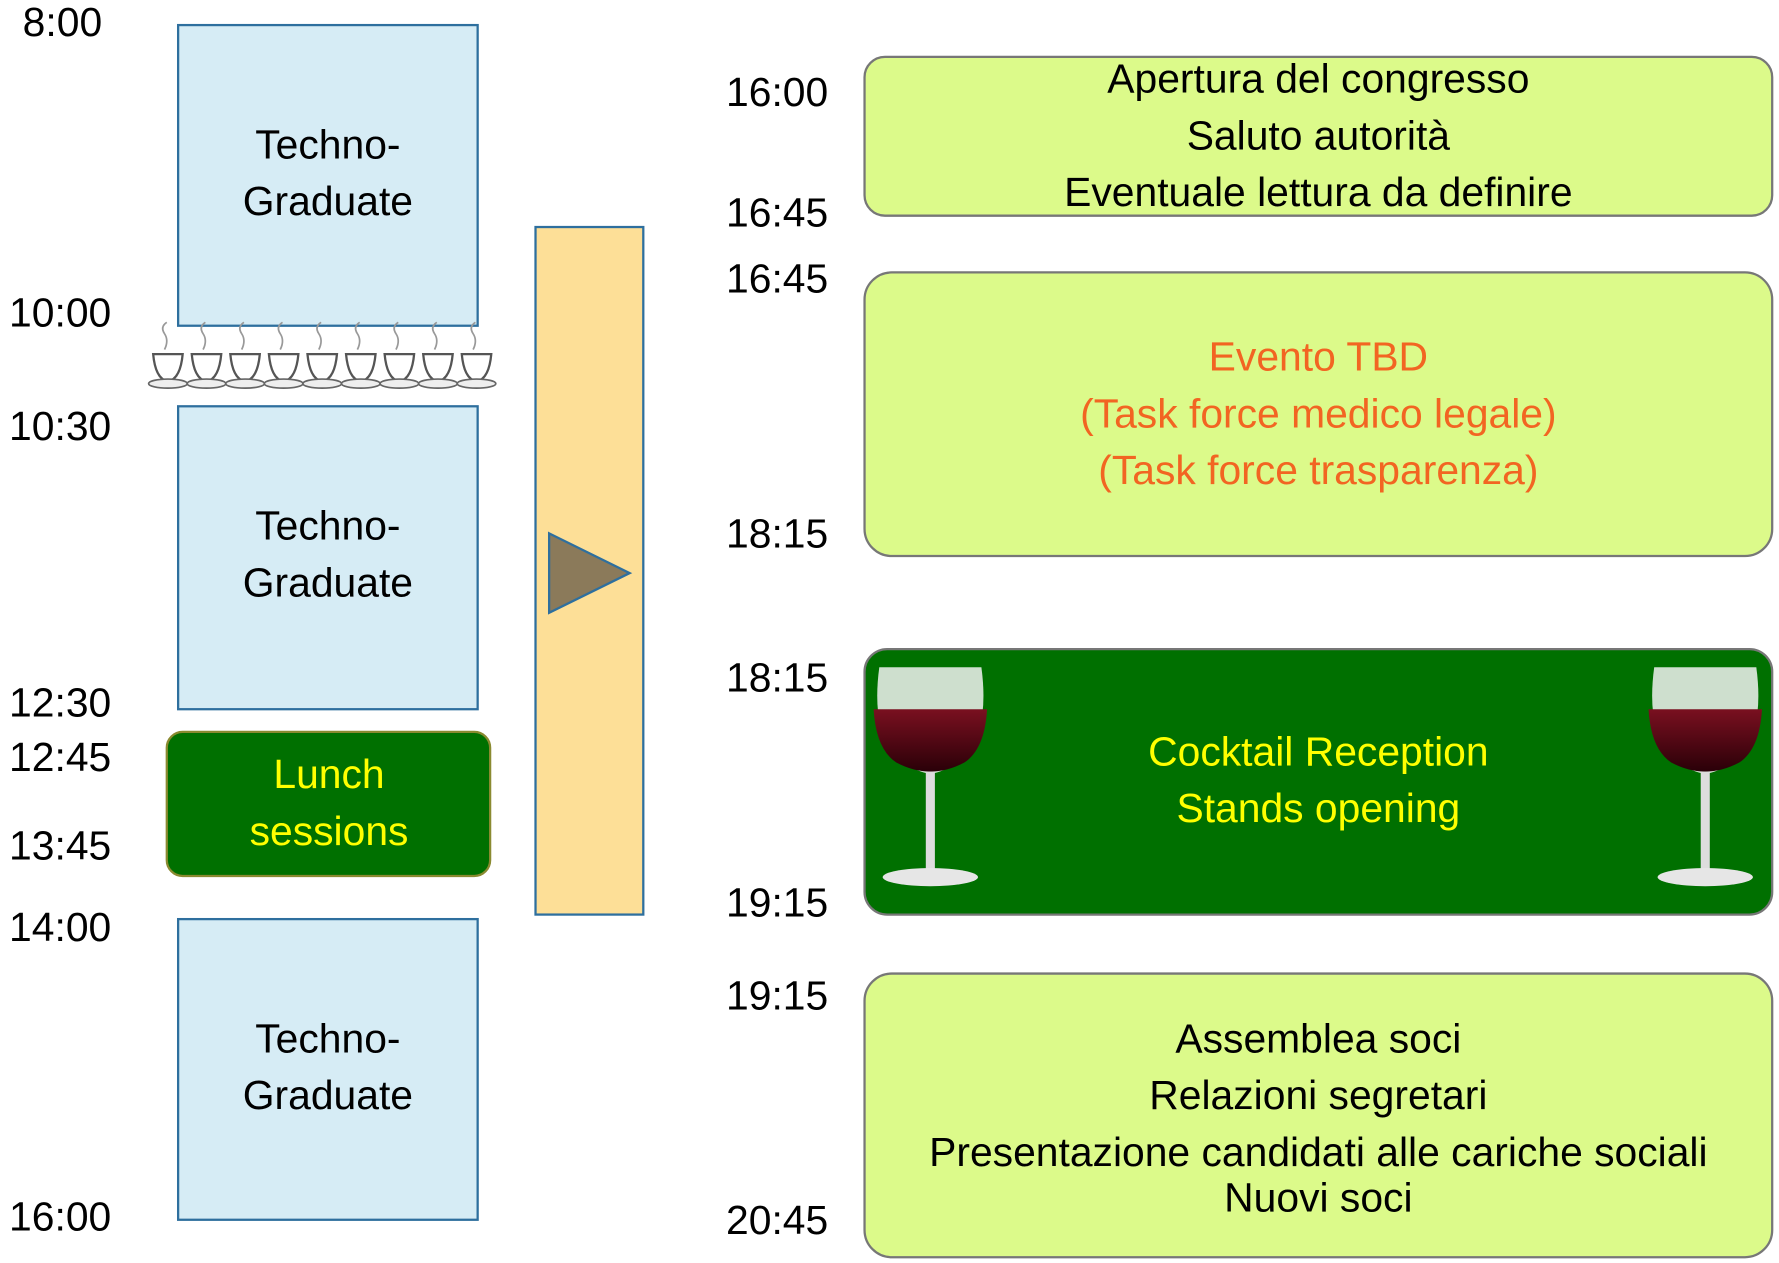 Image resolution: width=1779 pixels, height=1263 pixels. I want to click on session-text: Evento TBD, so click(1318, 357).